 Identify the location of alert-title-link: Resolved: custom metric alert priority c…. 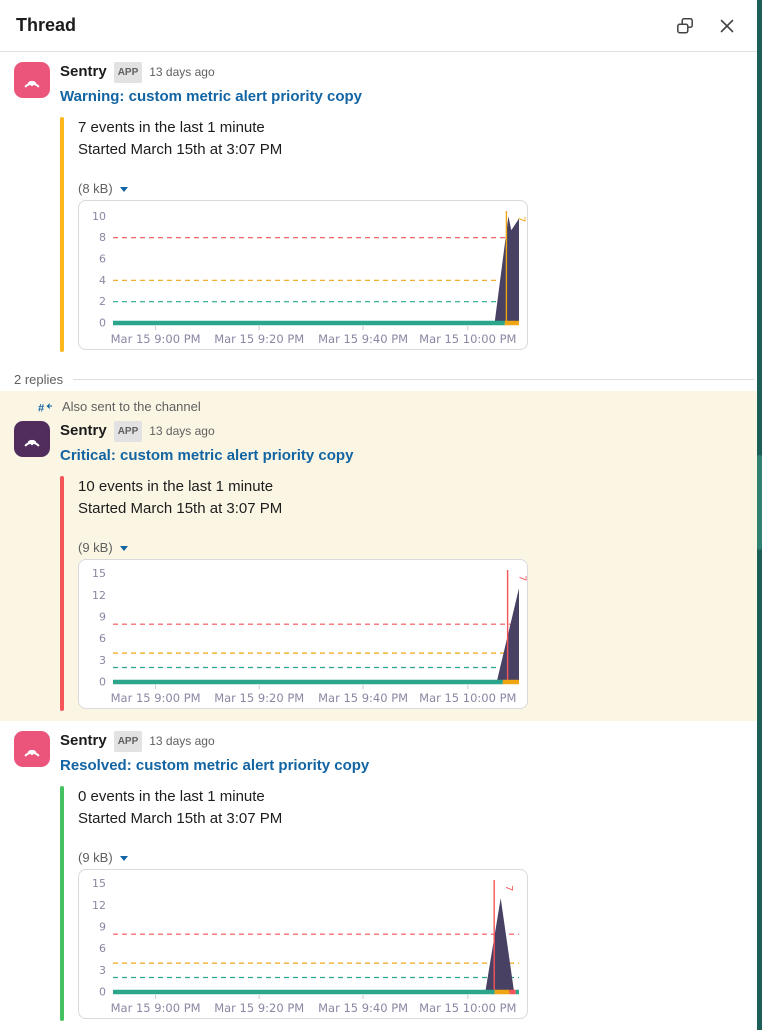
(215, 765).